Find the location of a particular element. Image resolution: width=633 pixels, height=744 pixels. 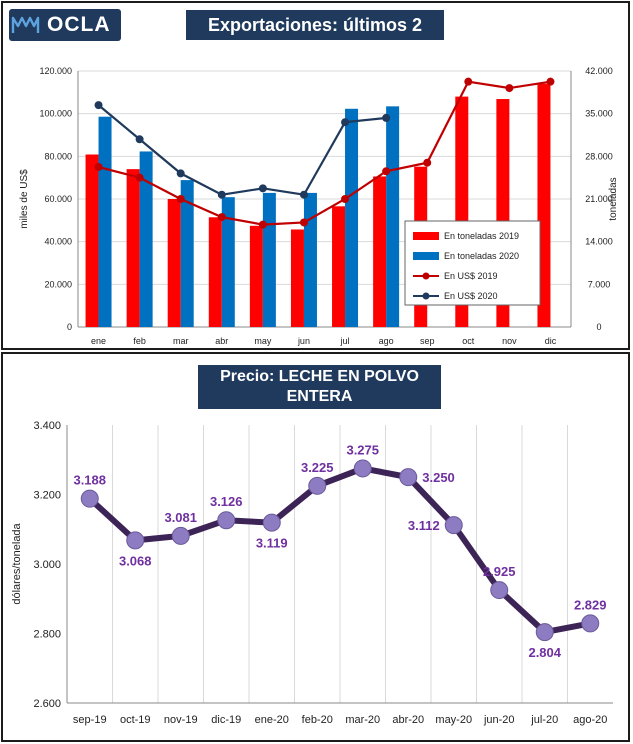

x-tick-label: ene-20 is located at coordinates (272, 720).